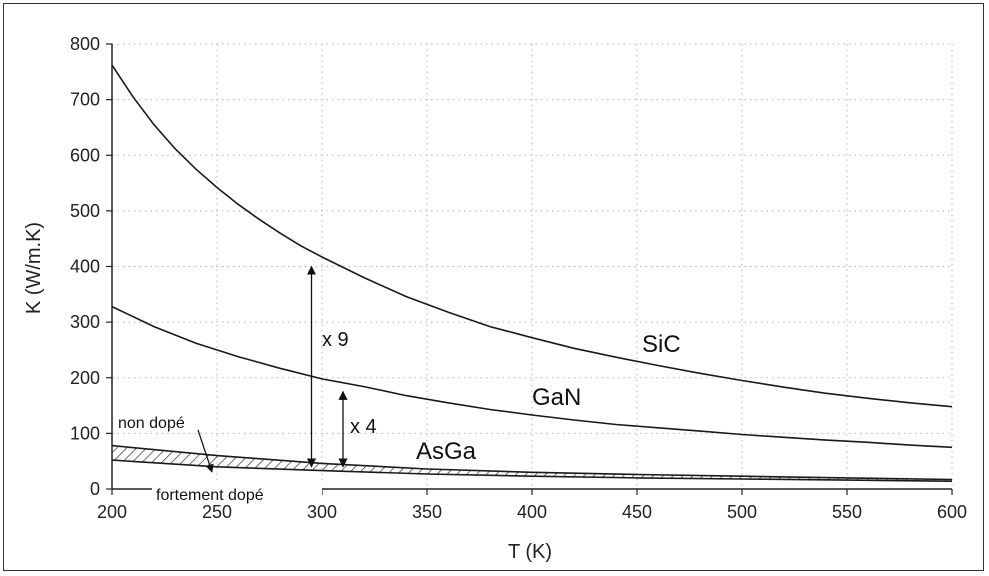 This screenshot has height=576, width=989. Describe the element at coordinates (446, 451) in the screenshot. I see `label-asga: AsGa` at that location.